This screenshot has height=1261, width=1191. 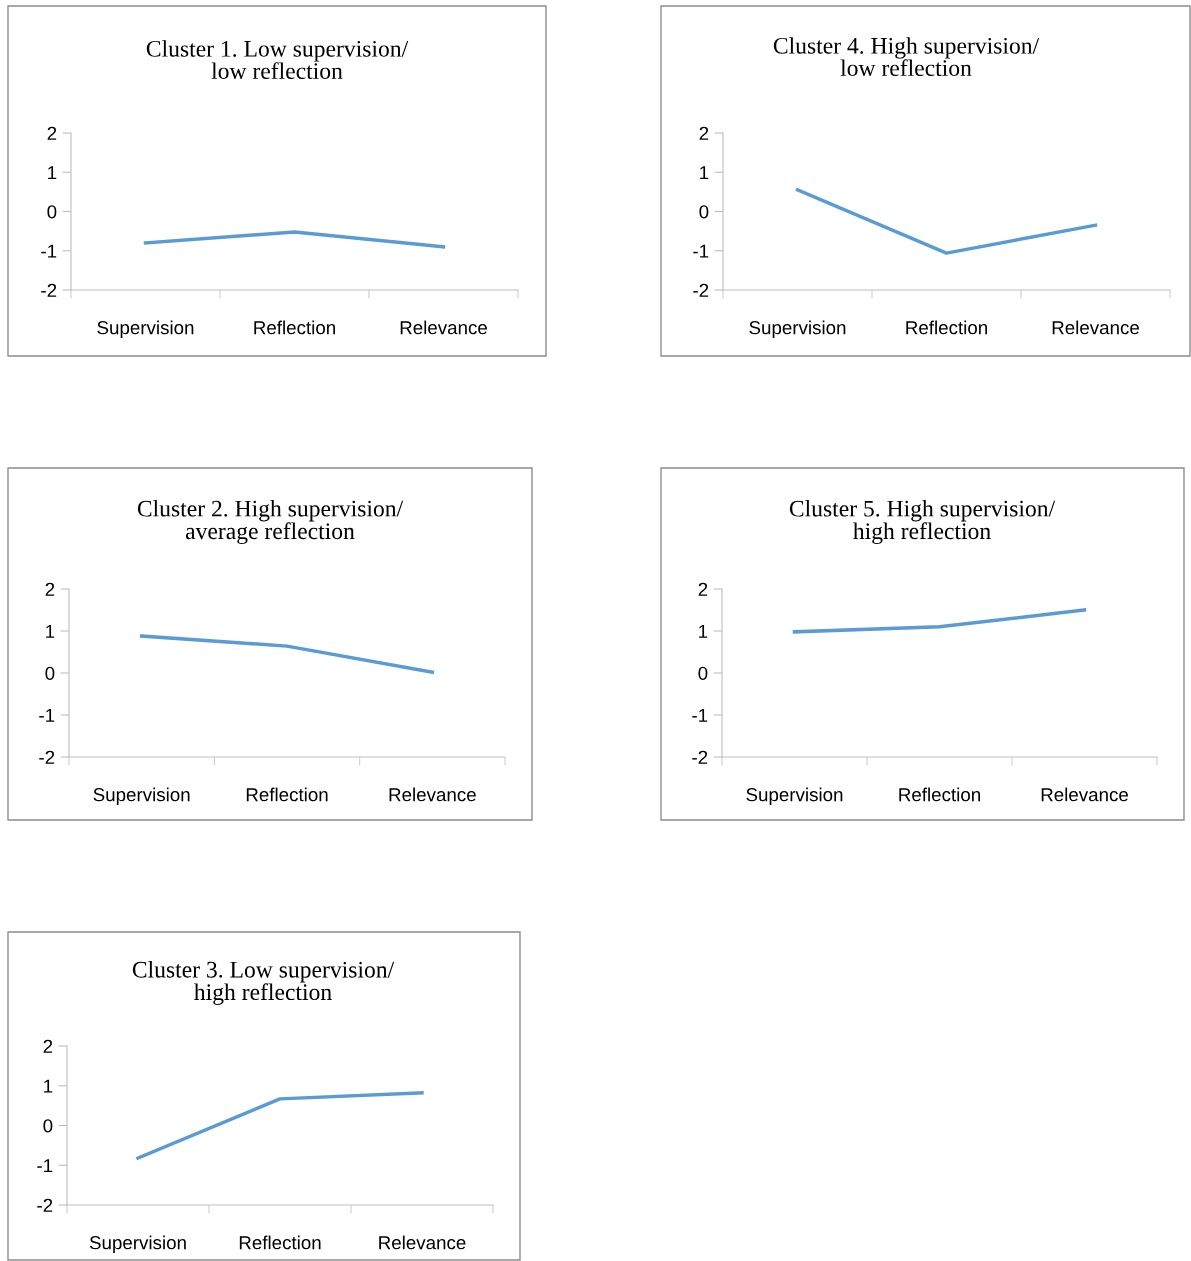 What do you see at coordinates (906, 57) in the screenshot?
I see `chart-title: Cluster 4. High supervision/ low reflection` at bounding box center [906, 57].